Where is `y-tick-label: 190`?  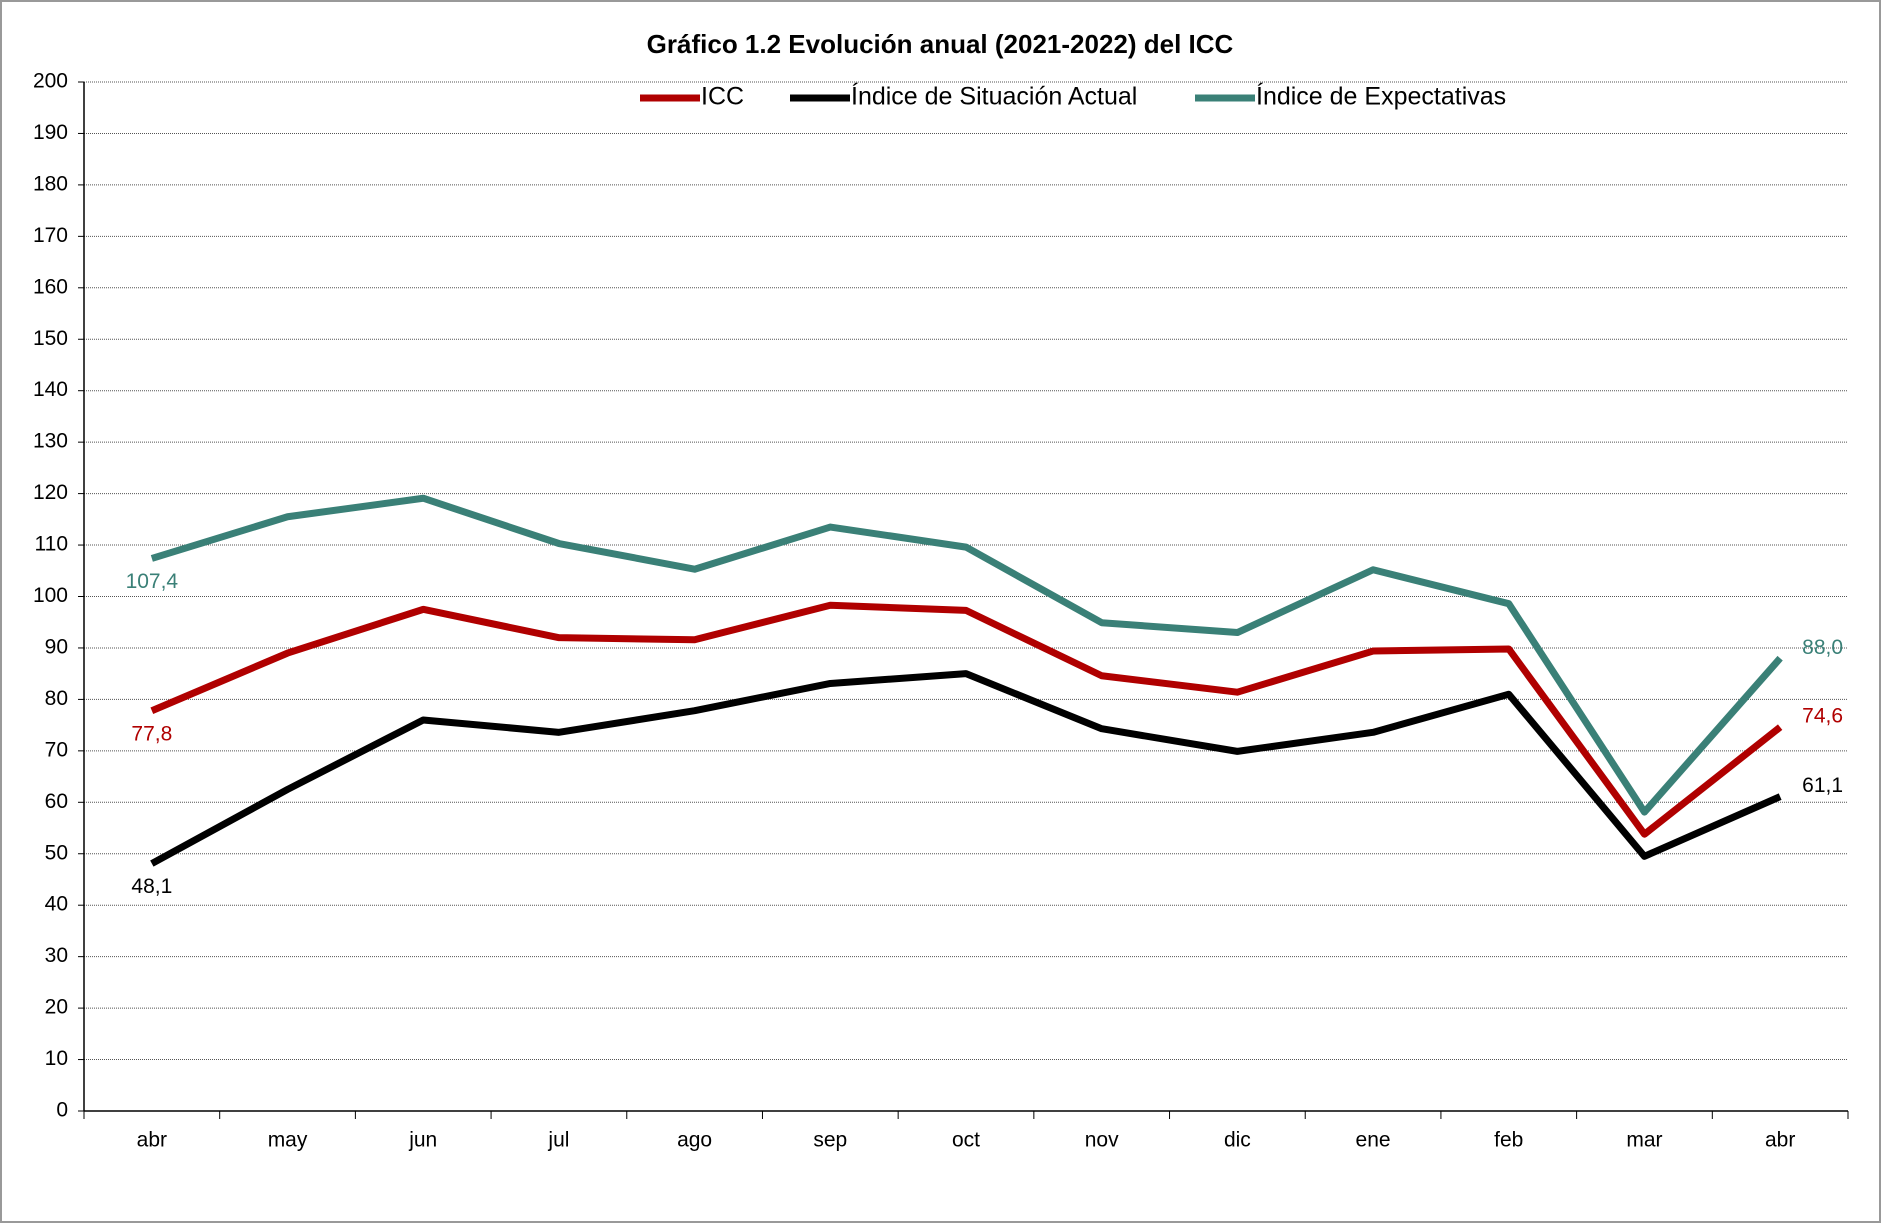 y-tick-label: 190 is located at coordinates (50, 132).